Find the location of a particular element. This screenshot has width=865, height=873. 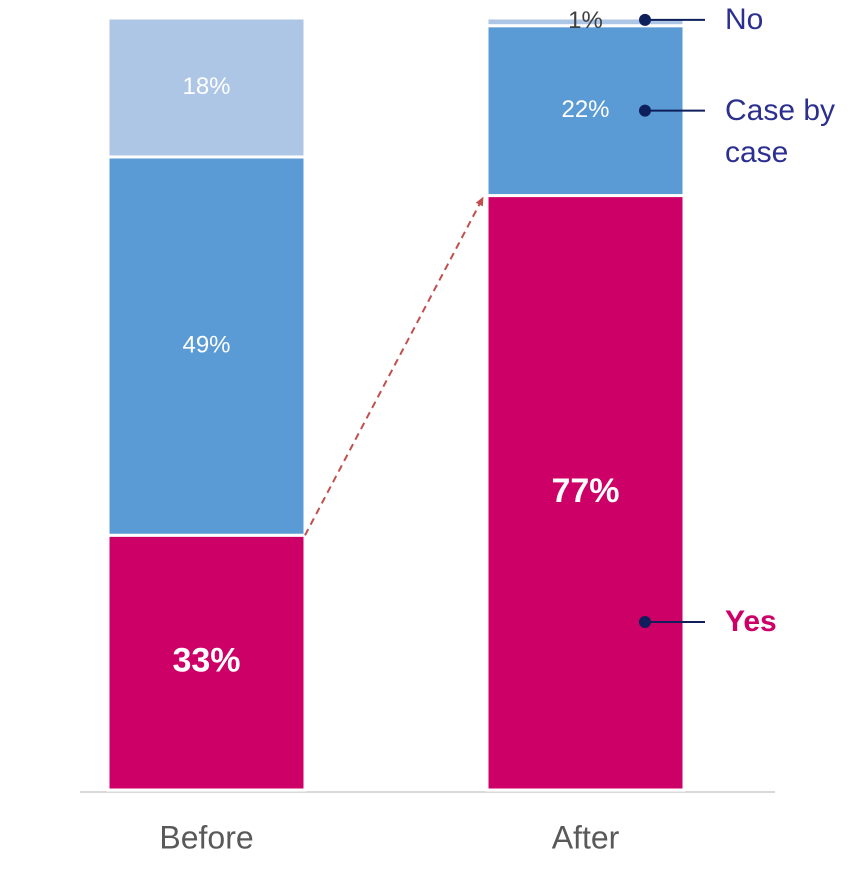

trend-arrow is located at coordinates (394, 366).